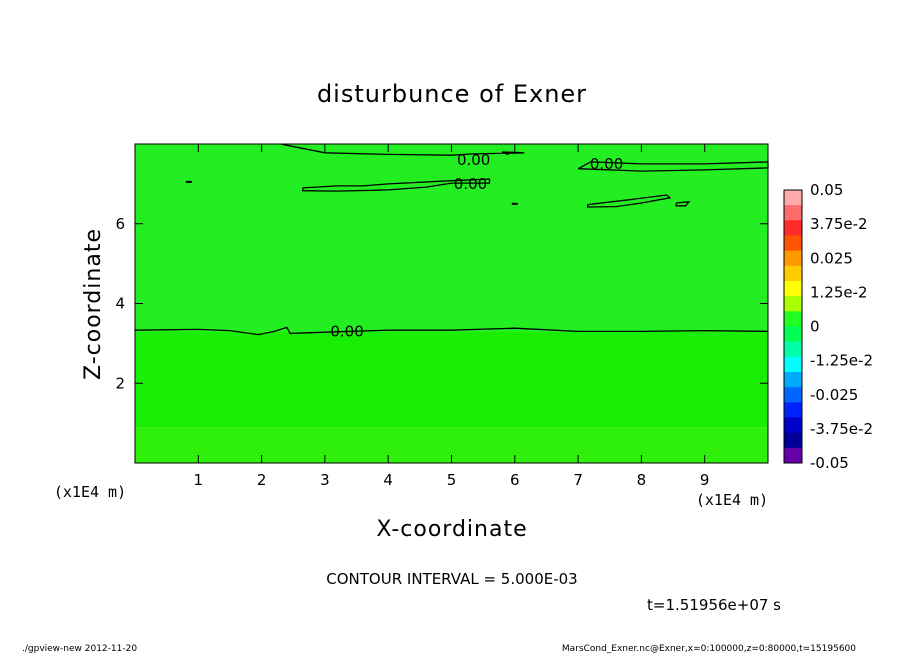  I want to click on colorbar-label-6: -0.025, so click(834, 395).